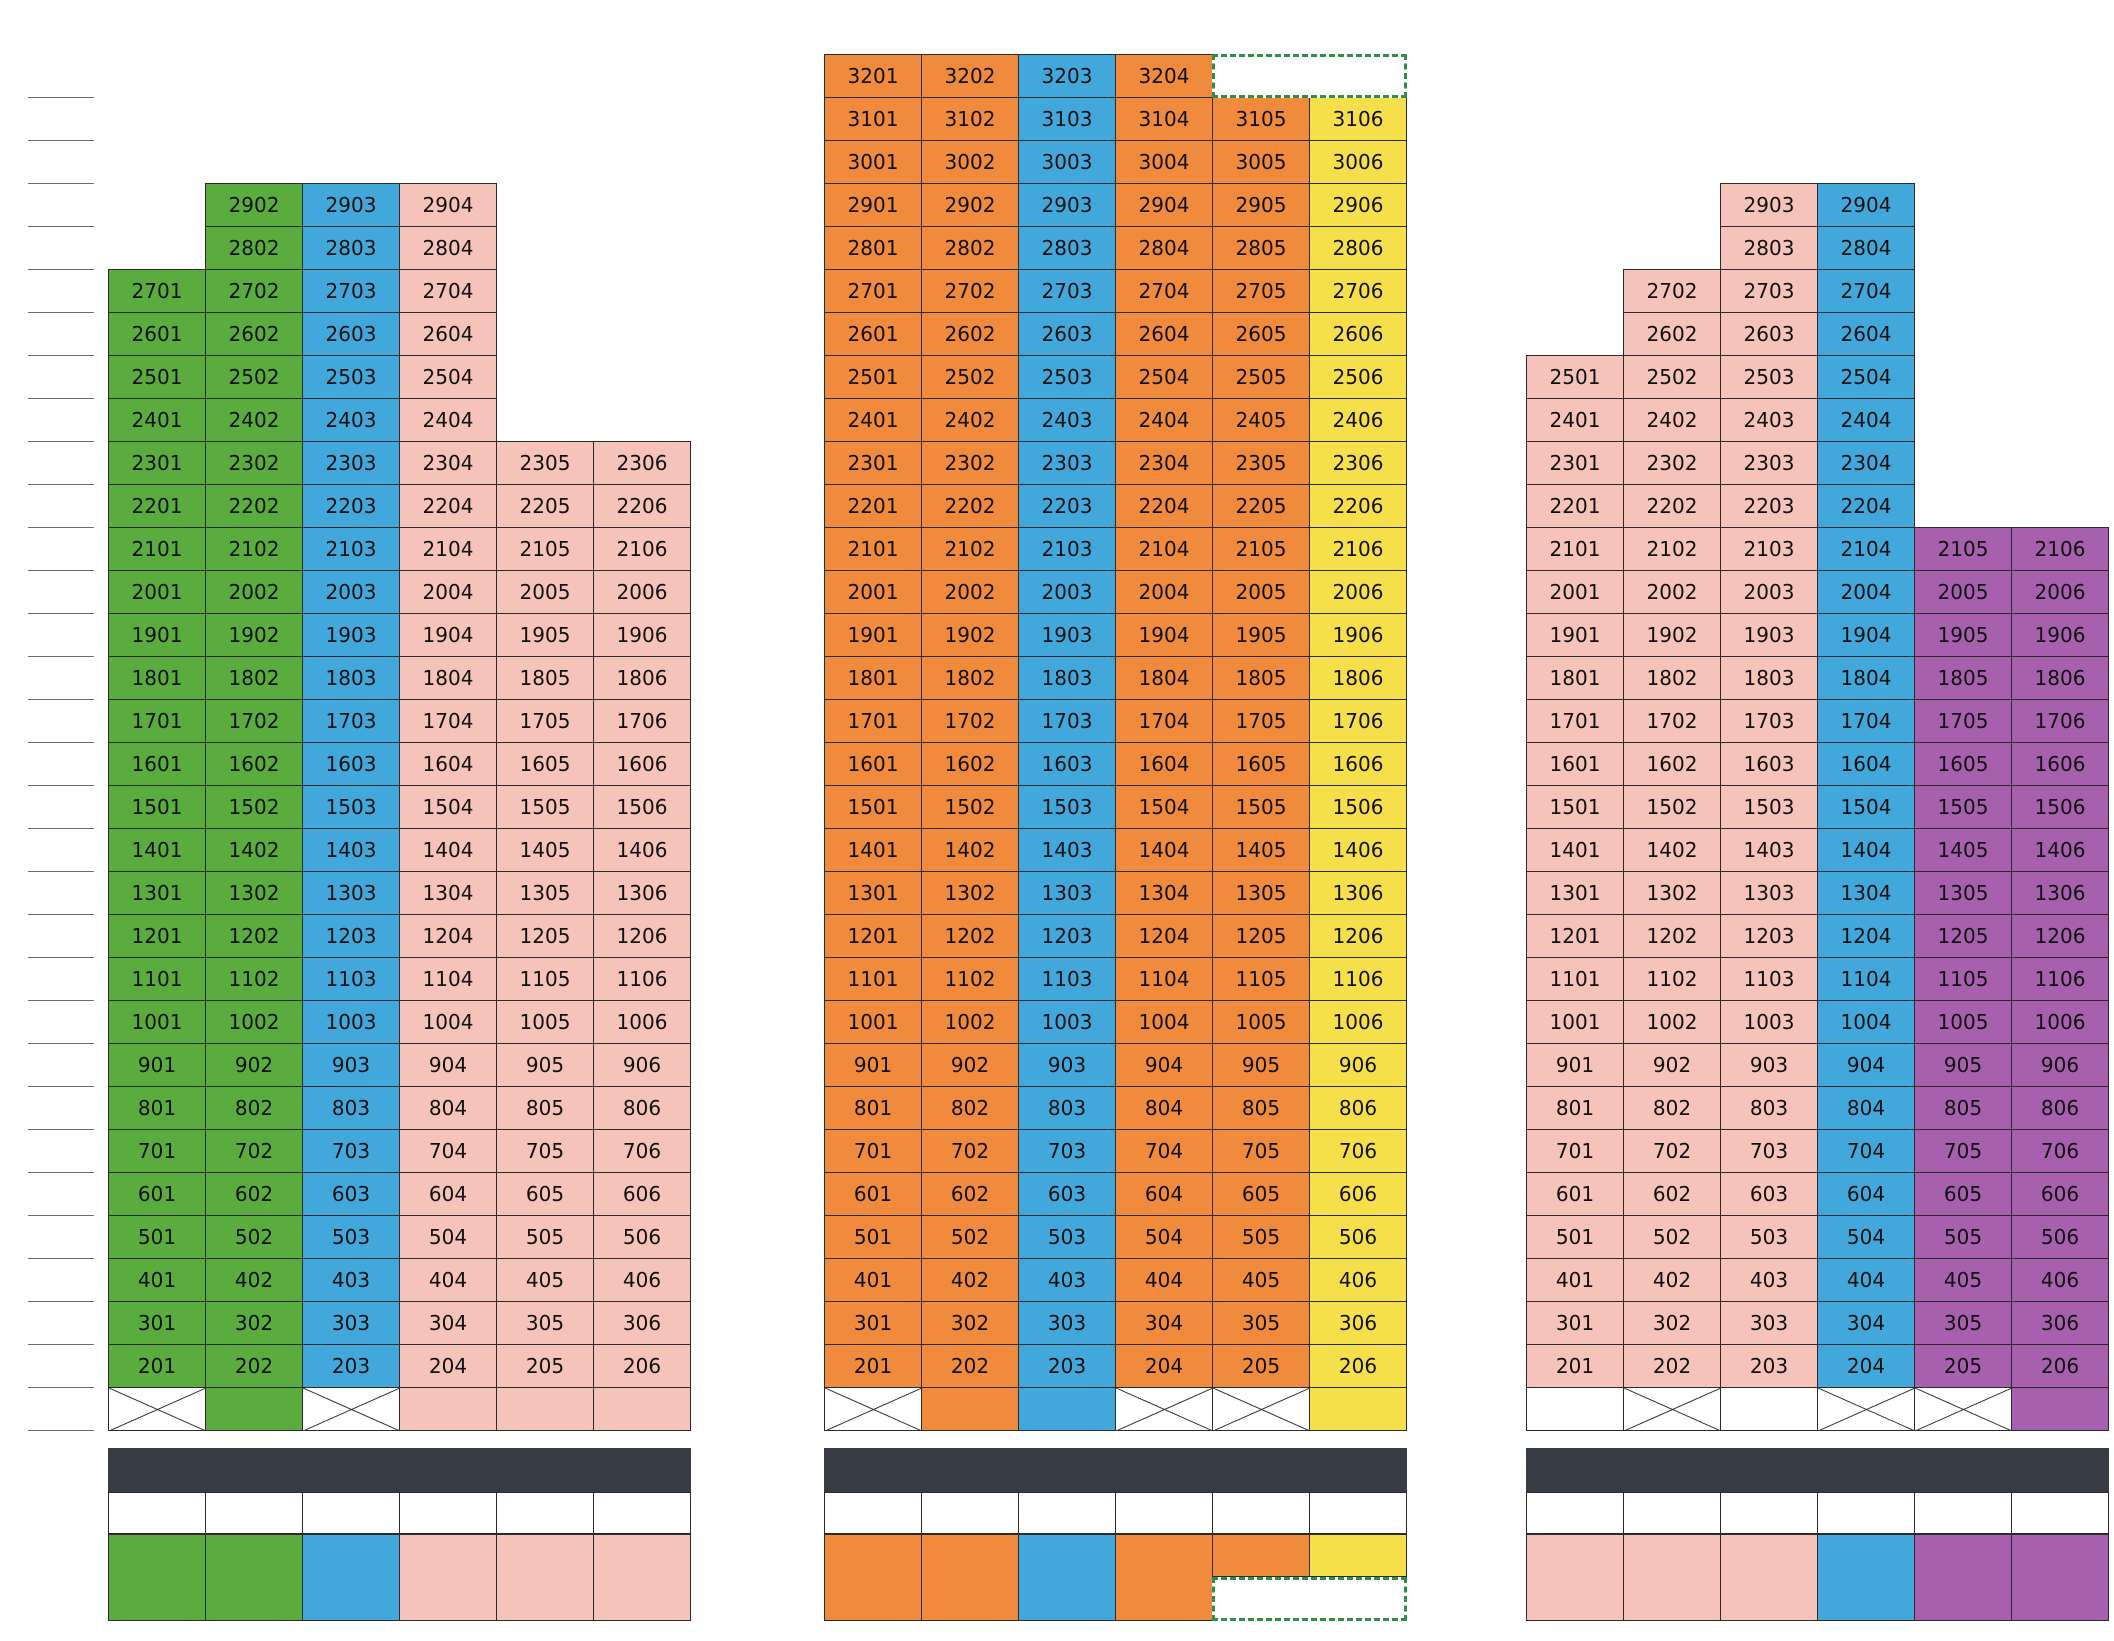 This screenshot has width=2114, height=1641. I want to click on unit-cell: 1401, so click(1575, 850).